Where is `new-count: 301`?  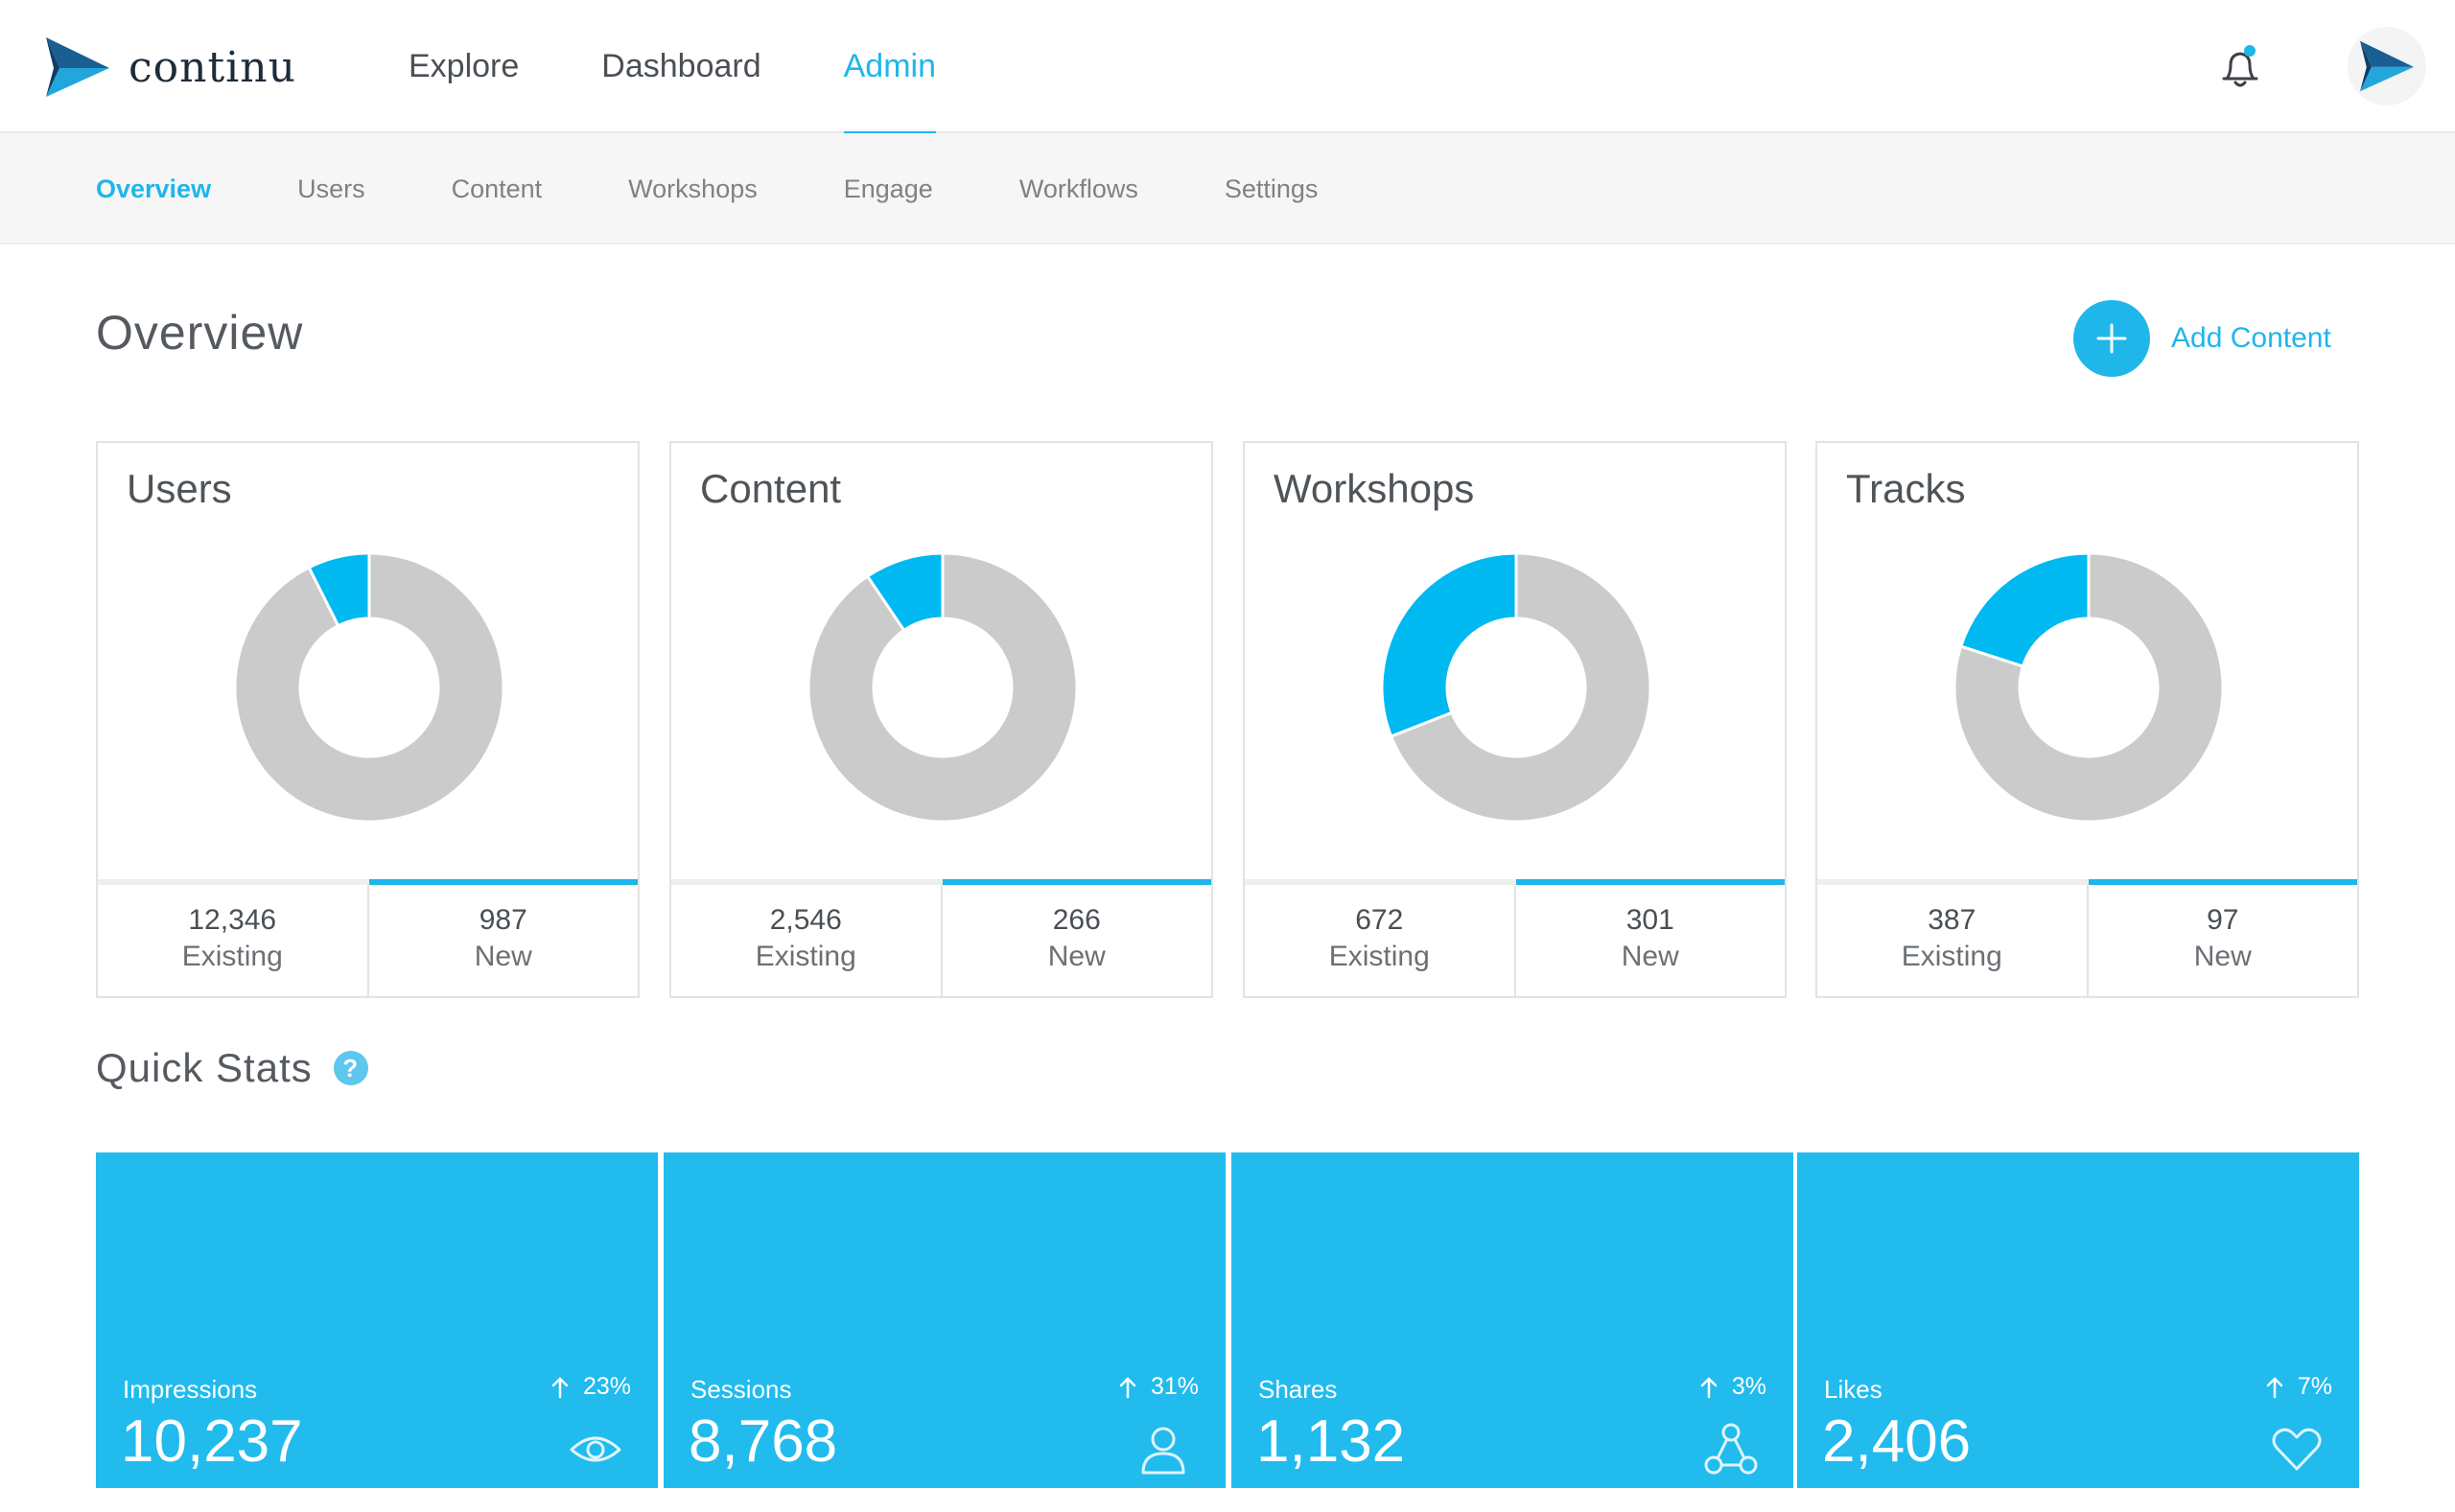 new-count: 301 is located at coordinates (1649, 920).